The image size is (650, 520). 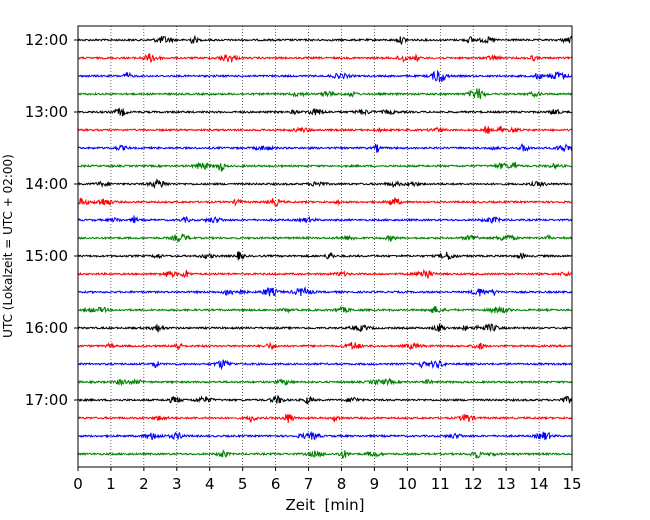 I want to click on x-tick-label: 10, so click(x=407, y=484).